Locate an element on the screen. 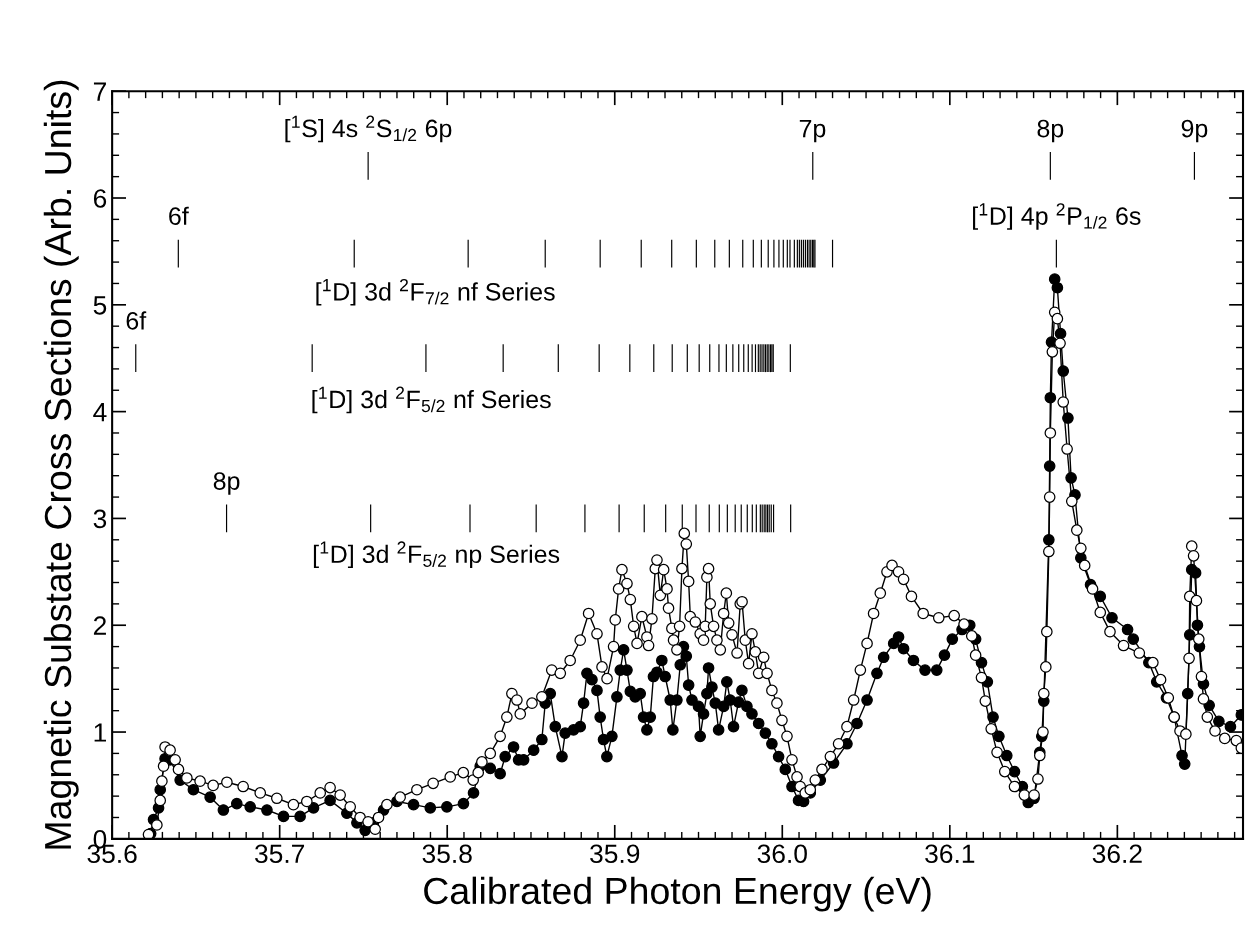 The image size is (1246, 950). y-tick-label: 6 is located at coordinates (100, 198).